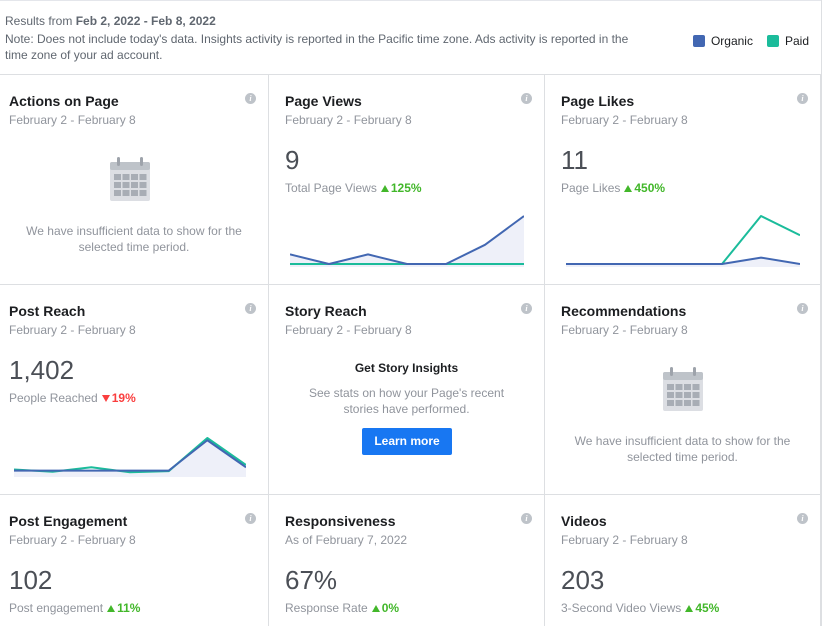 The width and height of the screenshot is (826, 626). I want to click on card-title: Post Reach, so click(47, 311).